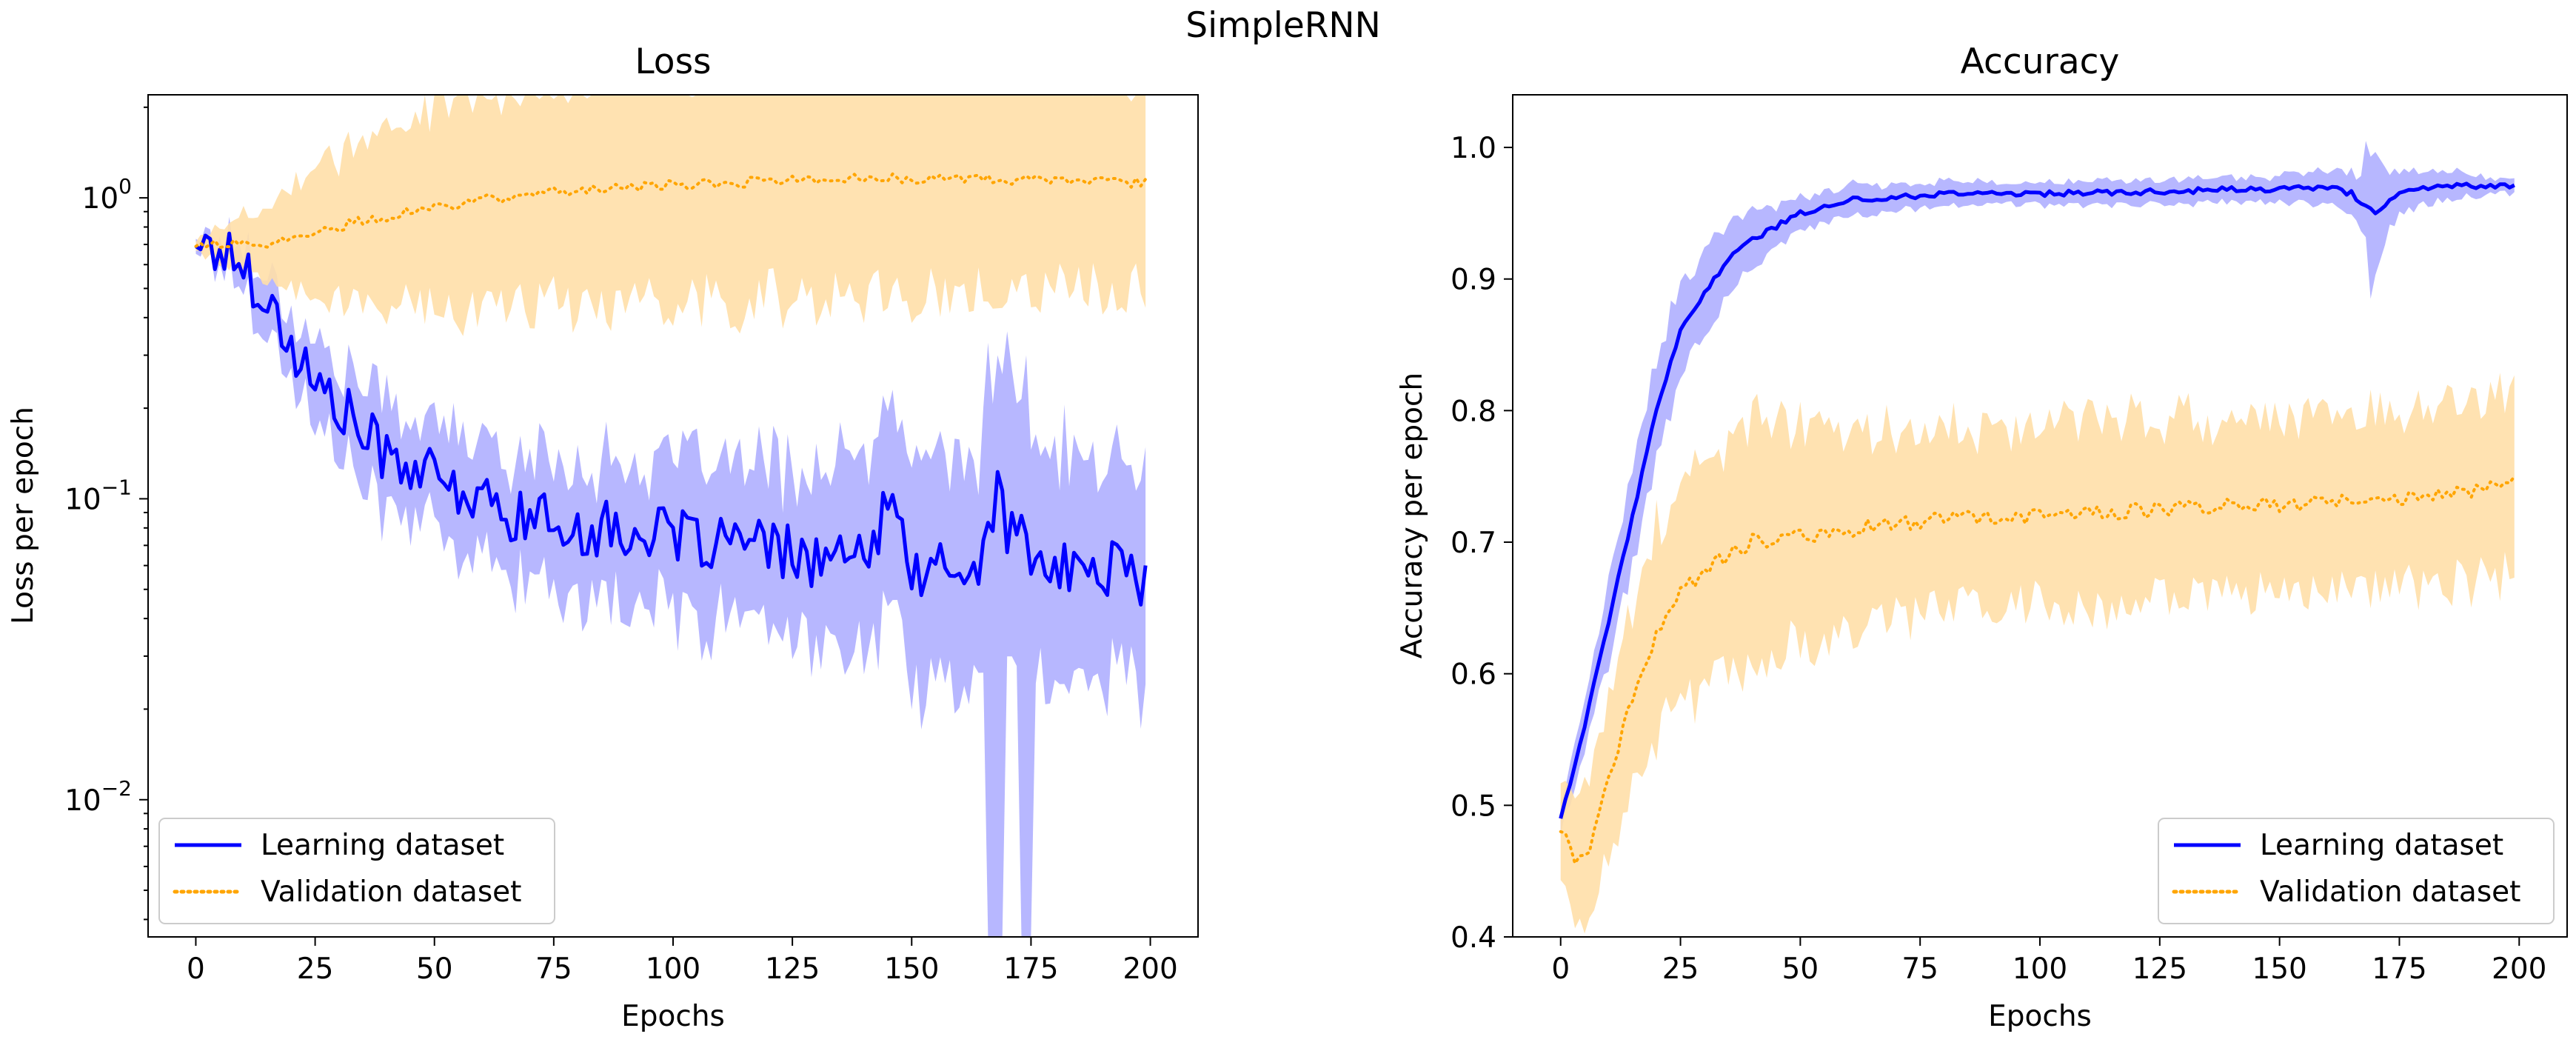 The image size is (2576, 1048). What do you see at coordinates (1030, 969) in the screenshot?
I see `loss-x-tick-label: 175` at bounding box center [1030, 969].